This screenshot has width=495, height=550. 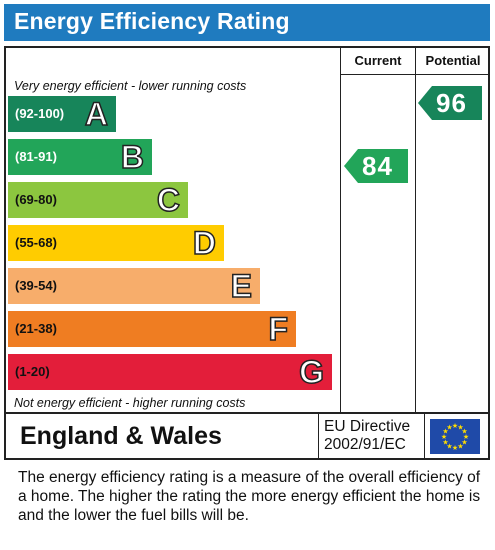 I want to click on band-letter: G, so click(x=311, y=372).